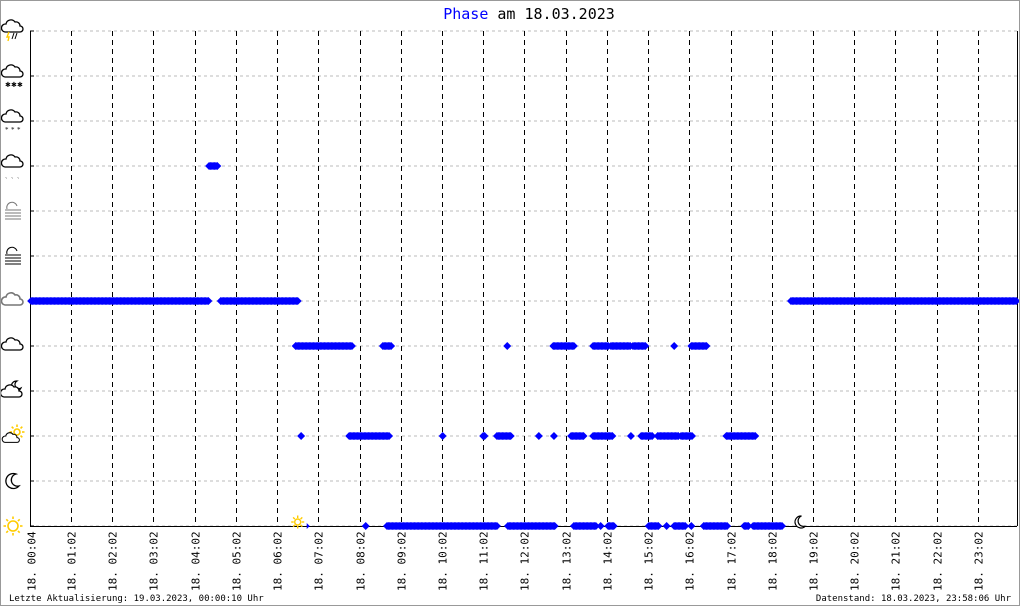  Describe the element at coordinates (13, 481) in the screenshot. I see `moon-icon` at that location.